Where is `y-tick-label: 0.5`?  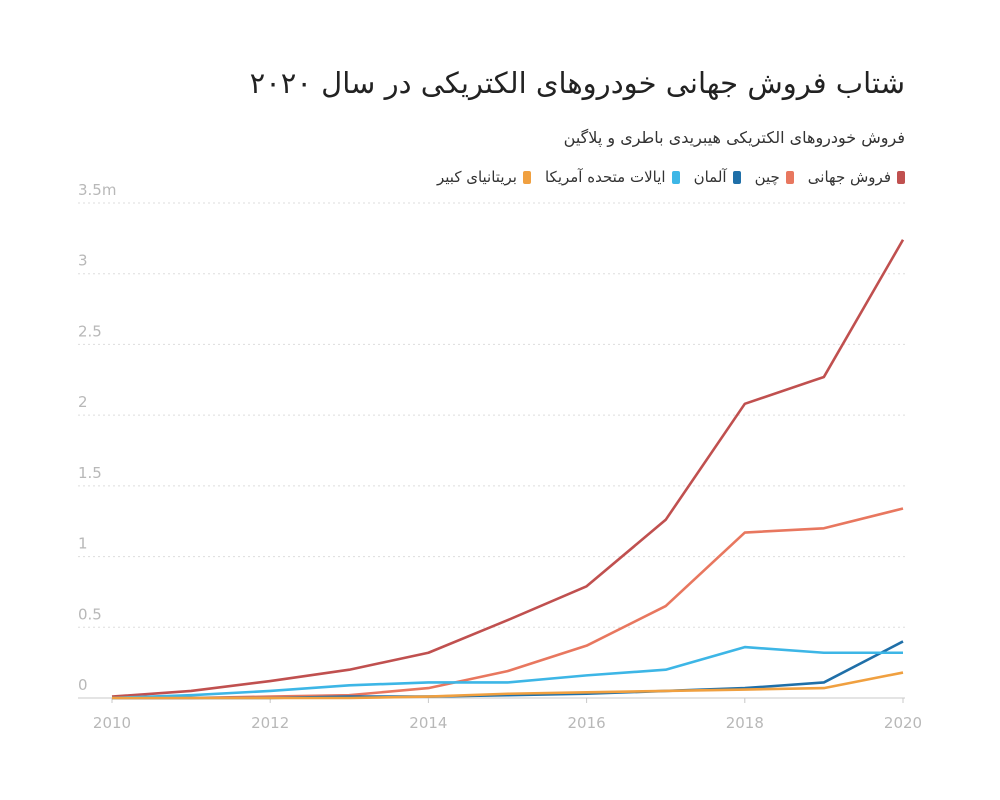 y-tick-label: 0.5 is located at coordinates (90, 614).